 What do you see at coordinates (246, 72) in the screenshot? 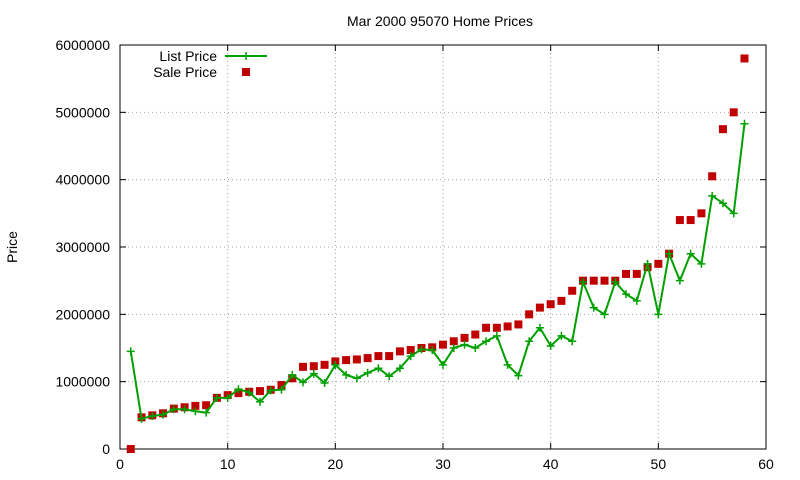
I see `legend-marker-sale-price` at bounding box center [246, 72].